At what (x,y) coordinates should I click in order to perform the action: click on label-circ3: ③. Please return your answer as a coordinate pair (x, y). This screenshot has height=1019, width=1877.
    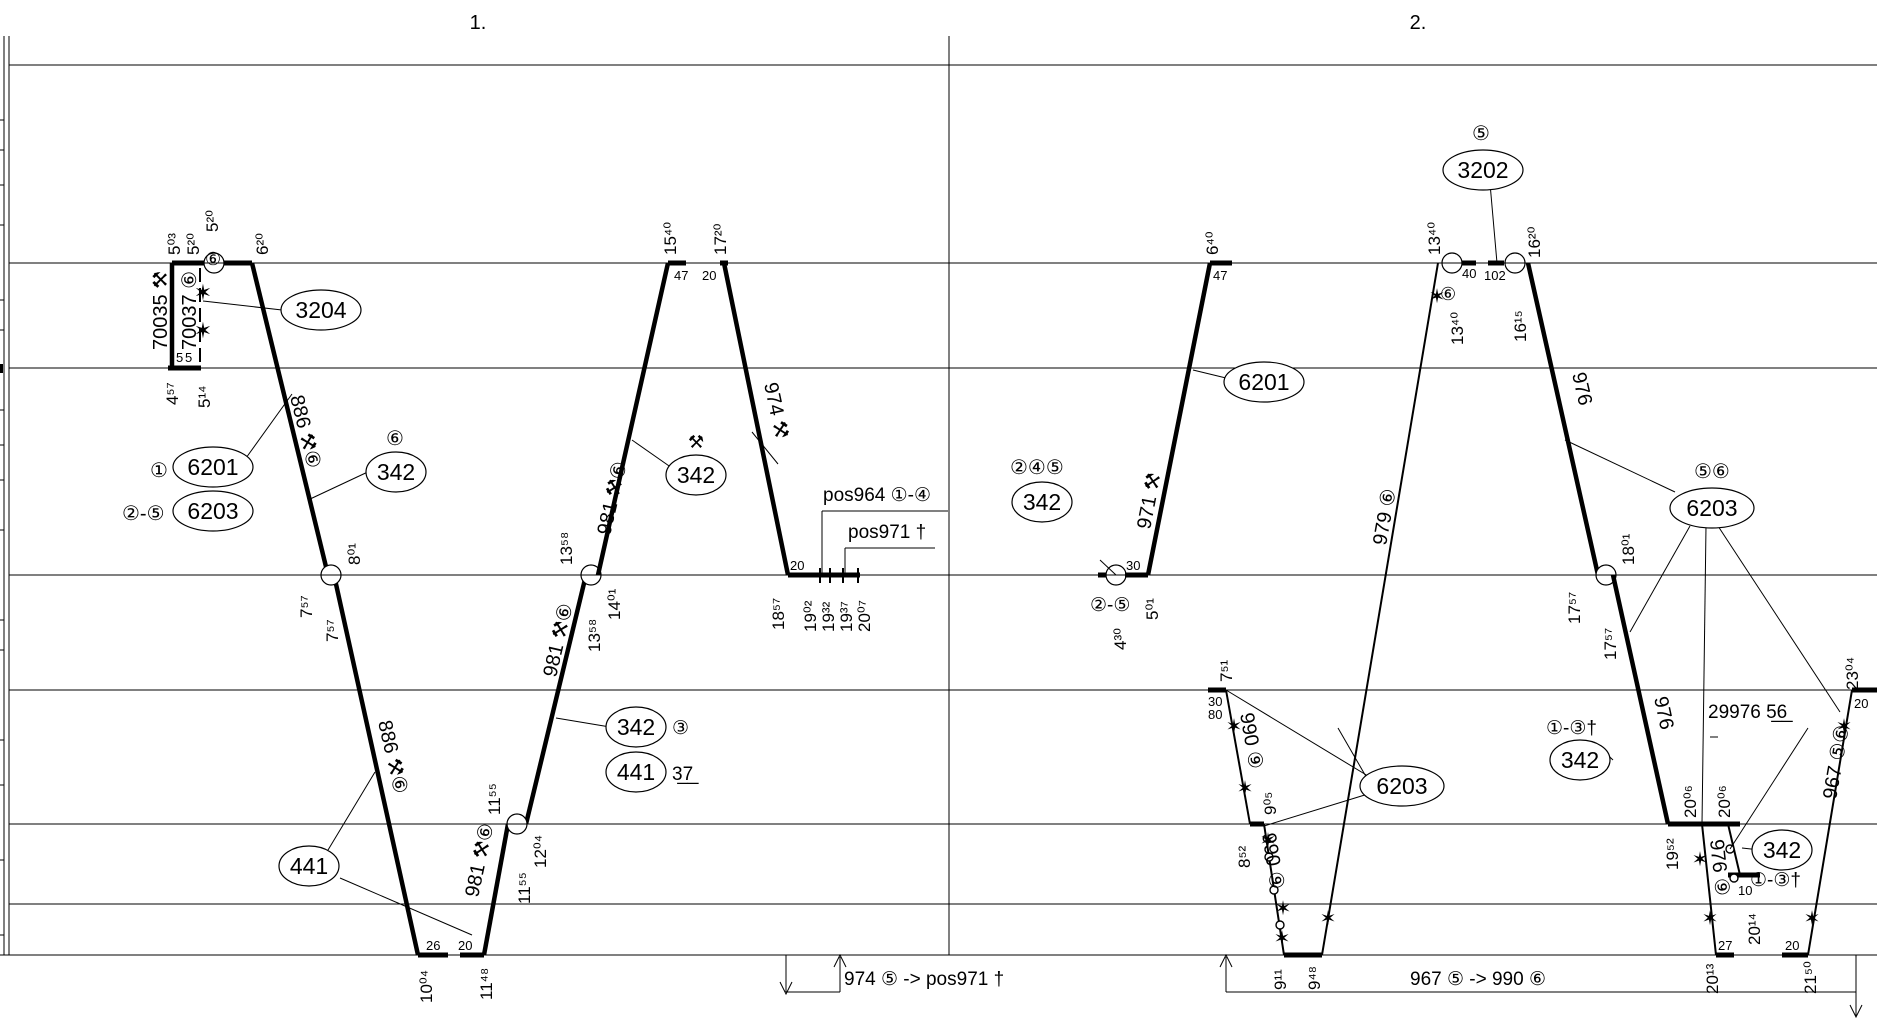
    Looking at the image, I should click on (680, 728).